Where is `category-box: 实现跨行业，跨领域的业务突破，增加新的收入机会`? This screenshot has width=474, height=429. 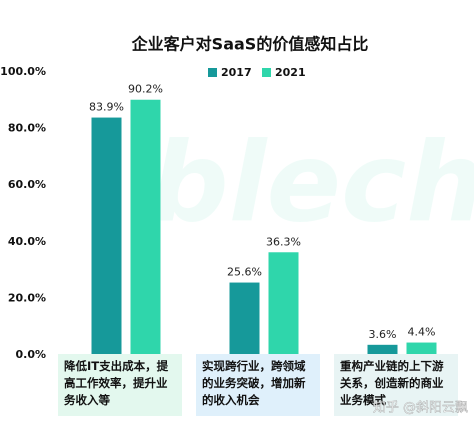
category-box: 实现跨行业，跨领域的业务突破，增加新的收入机会 is located at coordinates (258, 385).